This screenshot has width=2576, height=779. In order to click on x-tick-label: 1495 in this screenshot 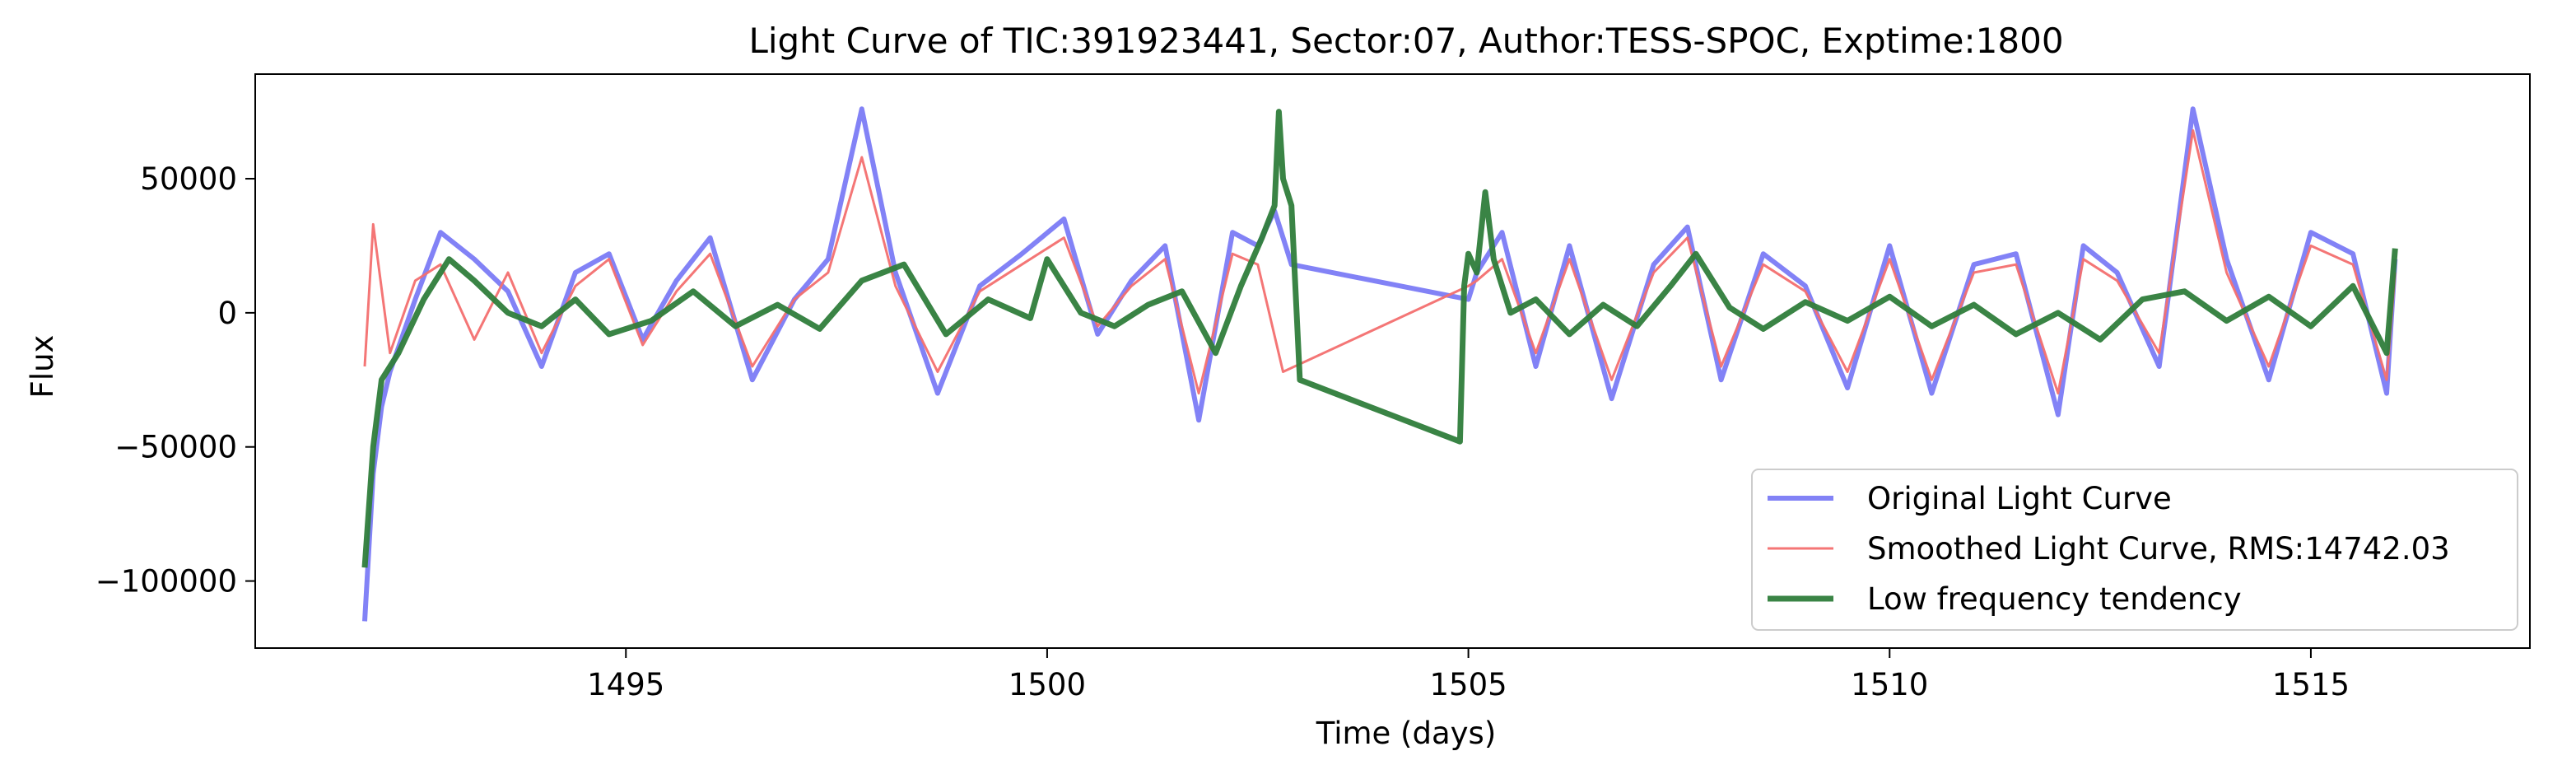, I will do `click(625, 684)`.